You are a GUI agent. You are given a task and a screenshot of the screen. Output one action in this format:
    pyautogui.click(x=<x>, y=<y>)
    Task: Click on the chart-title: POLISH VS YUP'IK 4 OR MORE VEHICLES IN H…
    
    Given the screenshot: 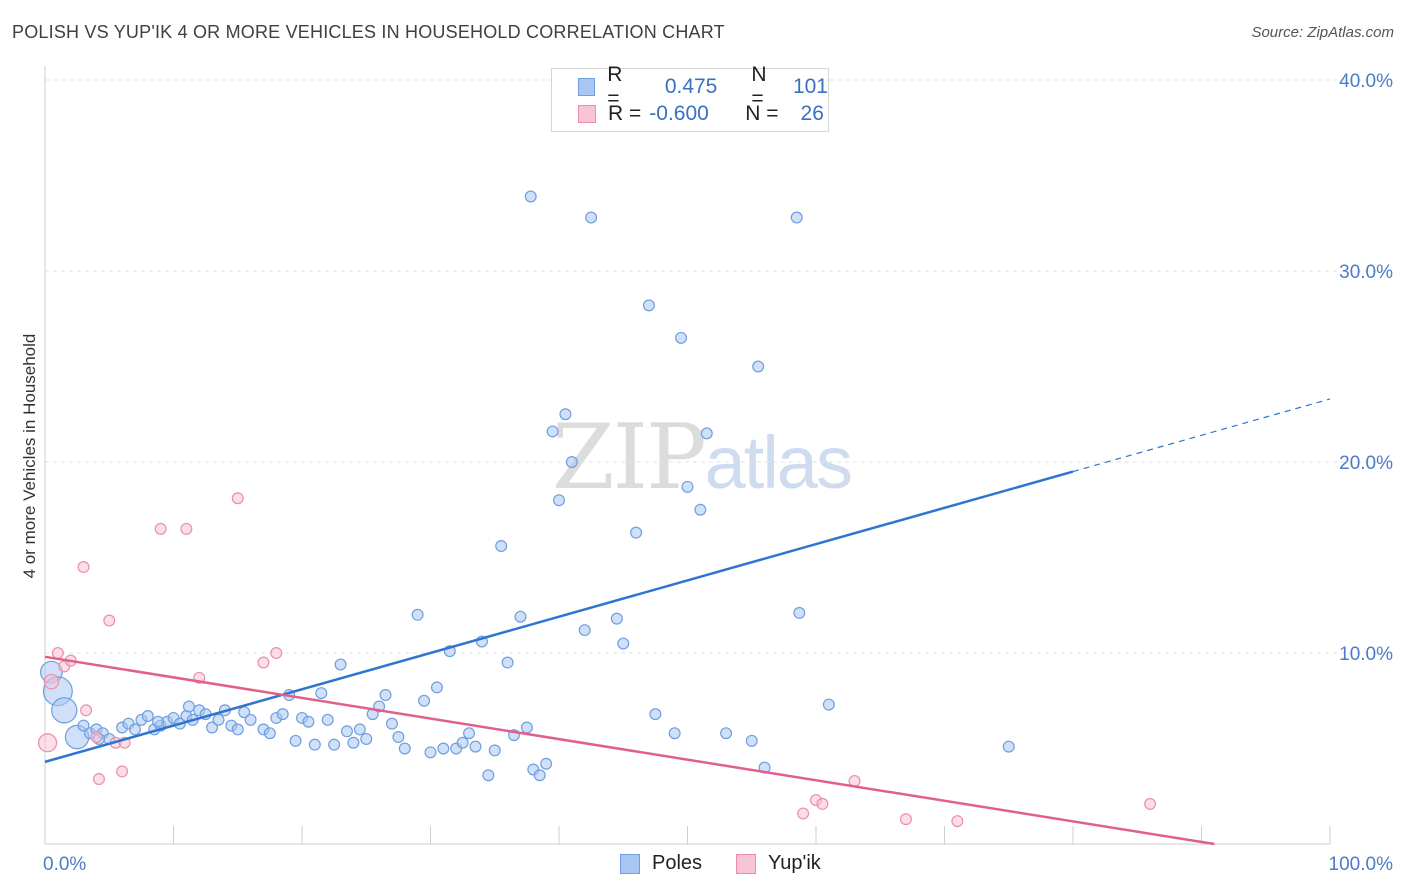 What is the action you would take?
    pyautogui.click(x=368, y=32)
    